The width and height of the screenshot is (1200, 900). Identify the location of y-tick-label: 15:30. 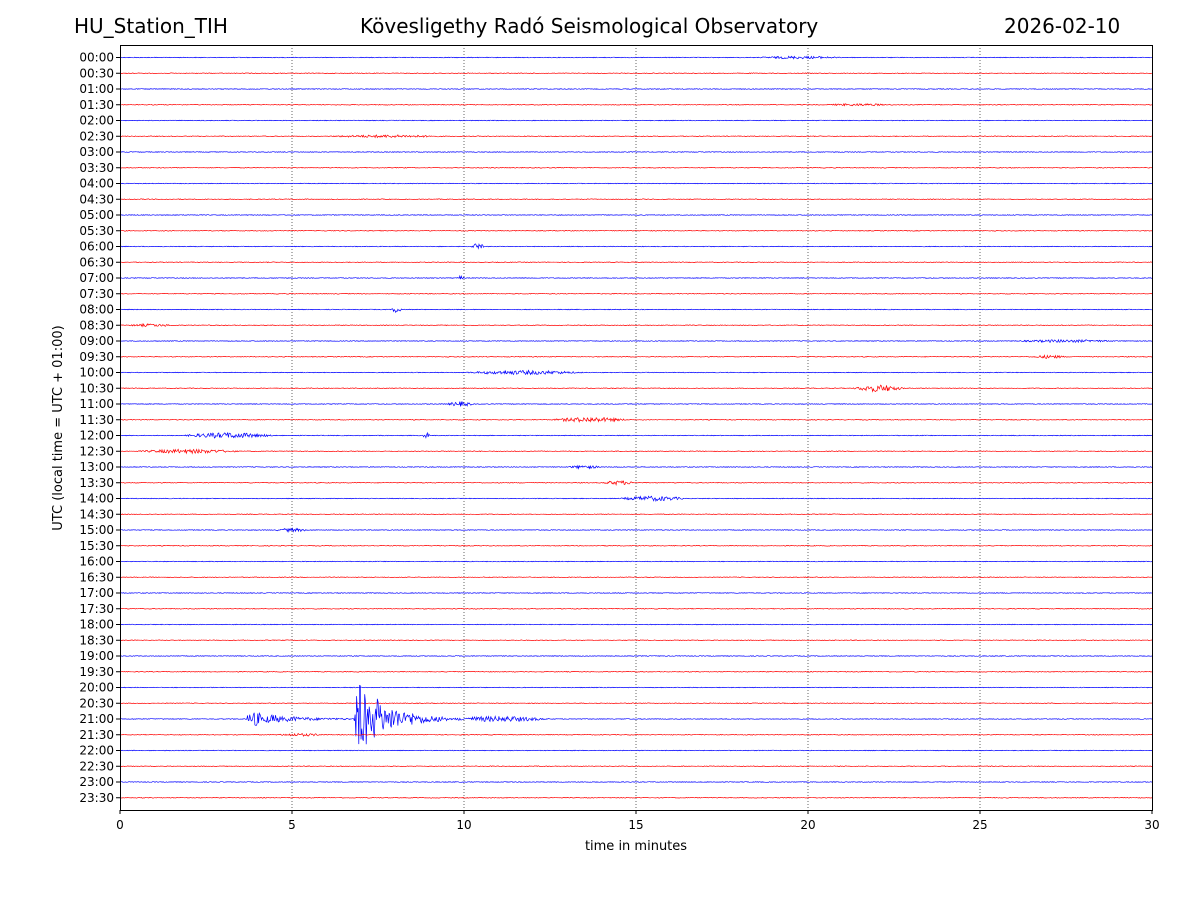
(96, 546).